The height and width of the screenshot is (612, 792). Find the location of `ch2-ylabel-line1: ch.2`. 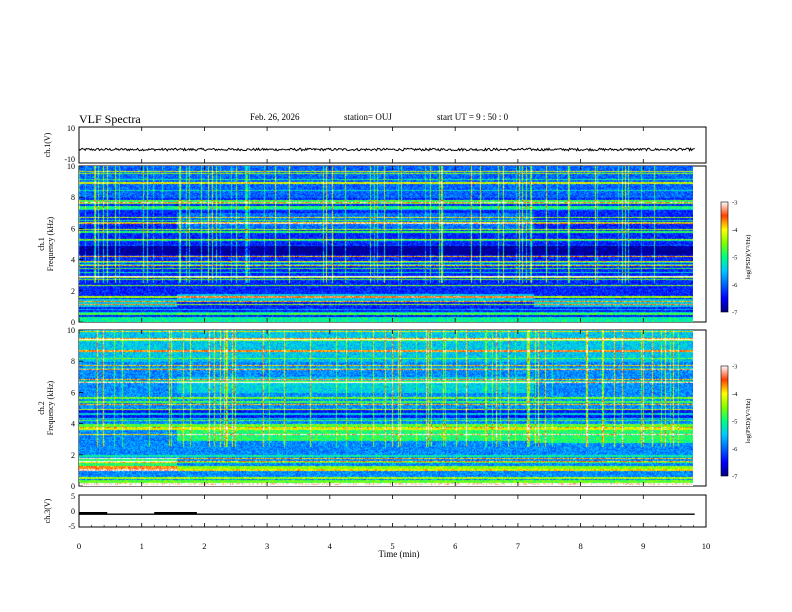

ch2-ylabel-line1: ch.2 is located at coordinates (41, 408).